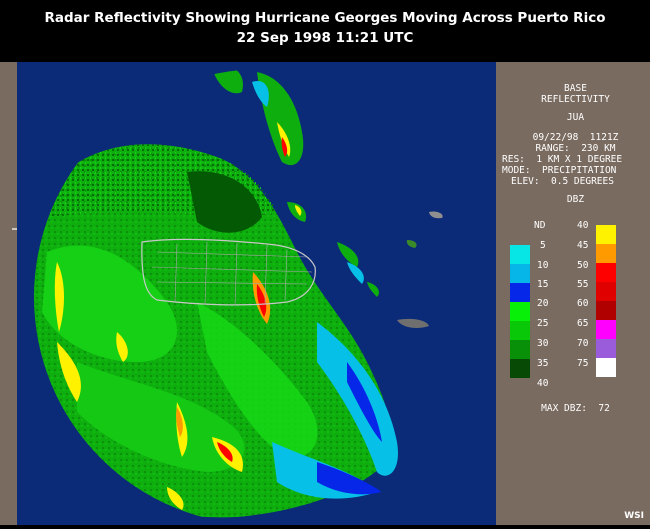 This screenshot has width=650, height=529. What do you see at coordinates (575, 117) in the screenshot?
I see `station-id: JUA` at bounding box center [575, 117].